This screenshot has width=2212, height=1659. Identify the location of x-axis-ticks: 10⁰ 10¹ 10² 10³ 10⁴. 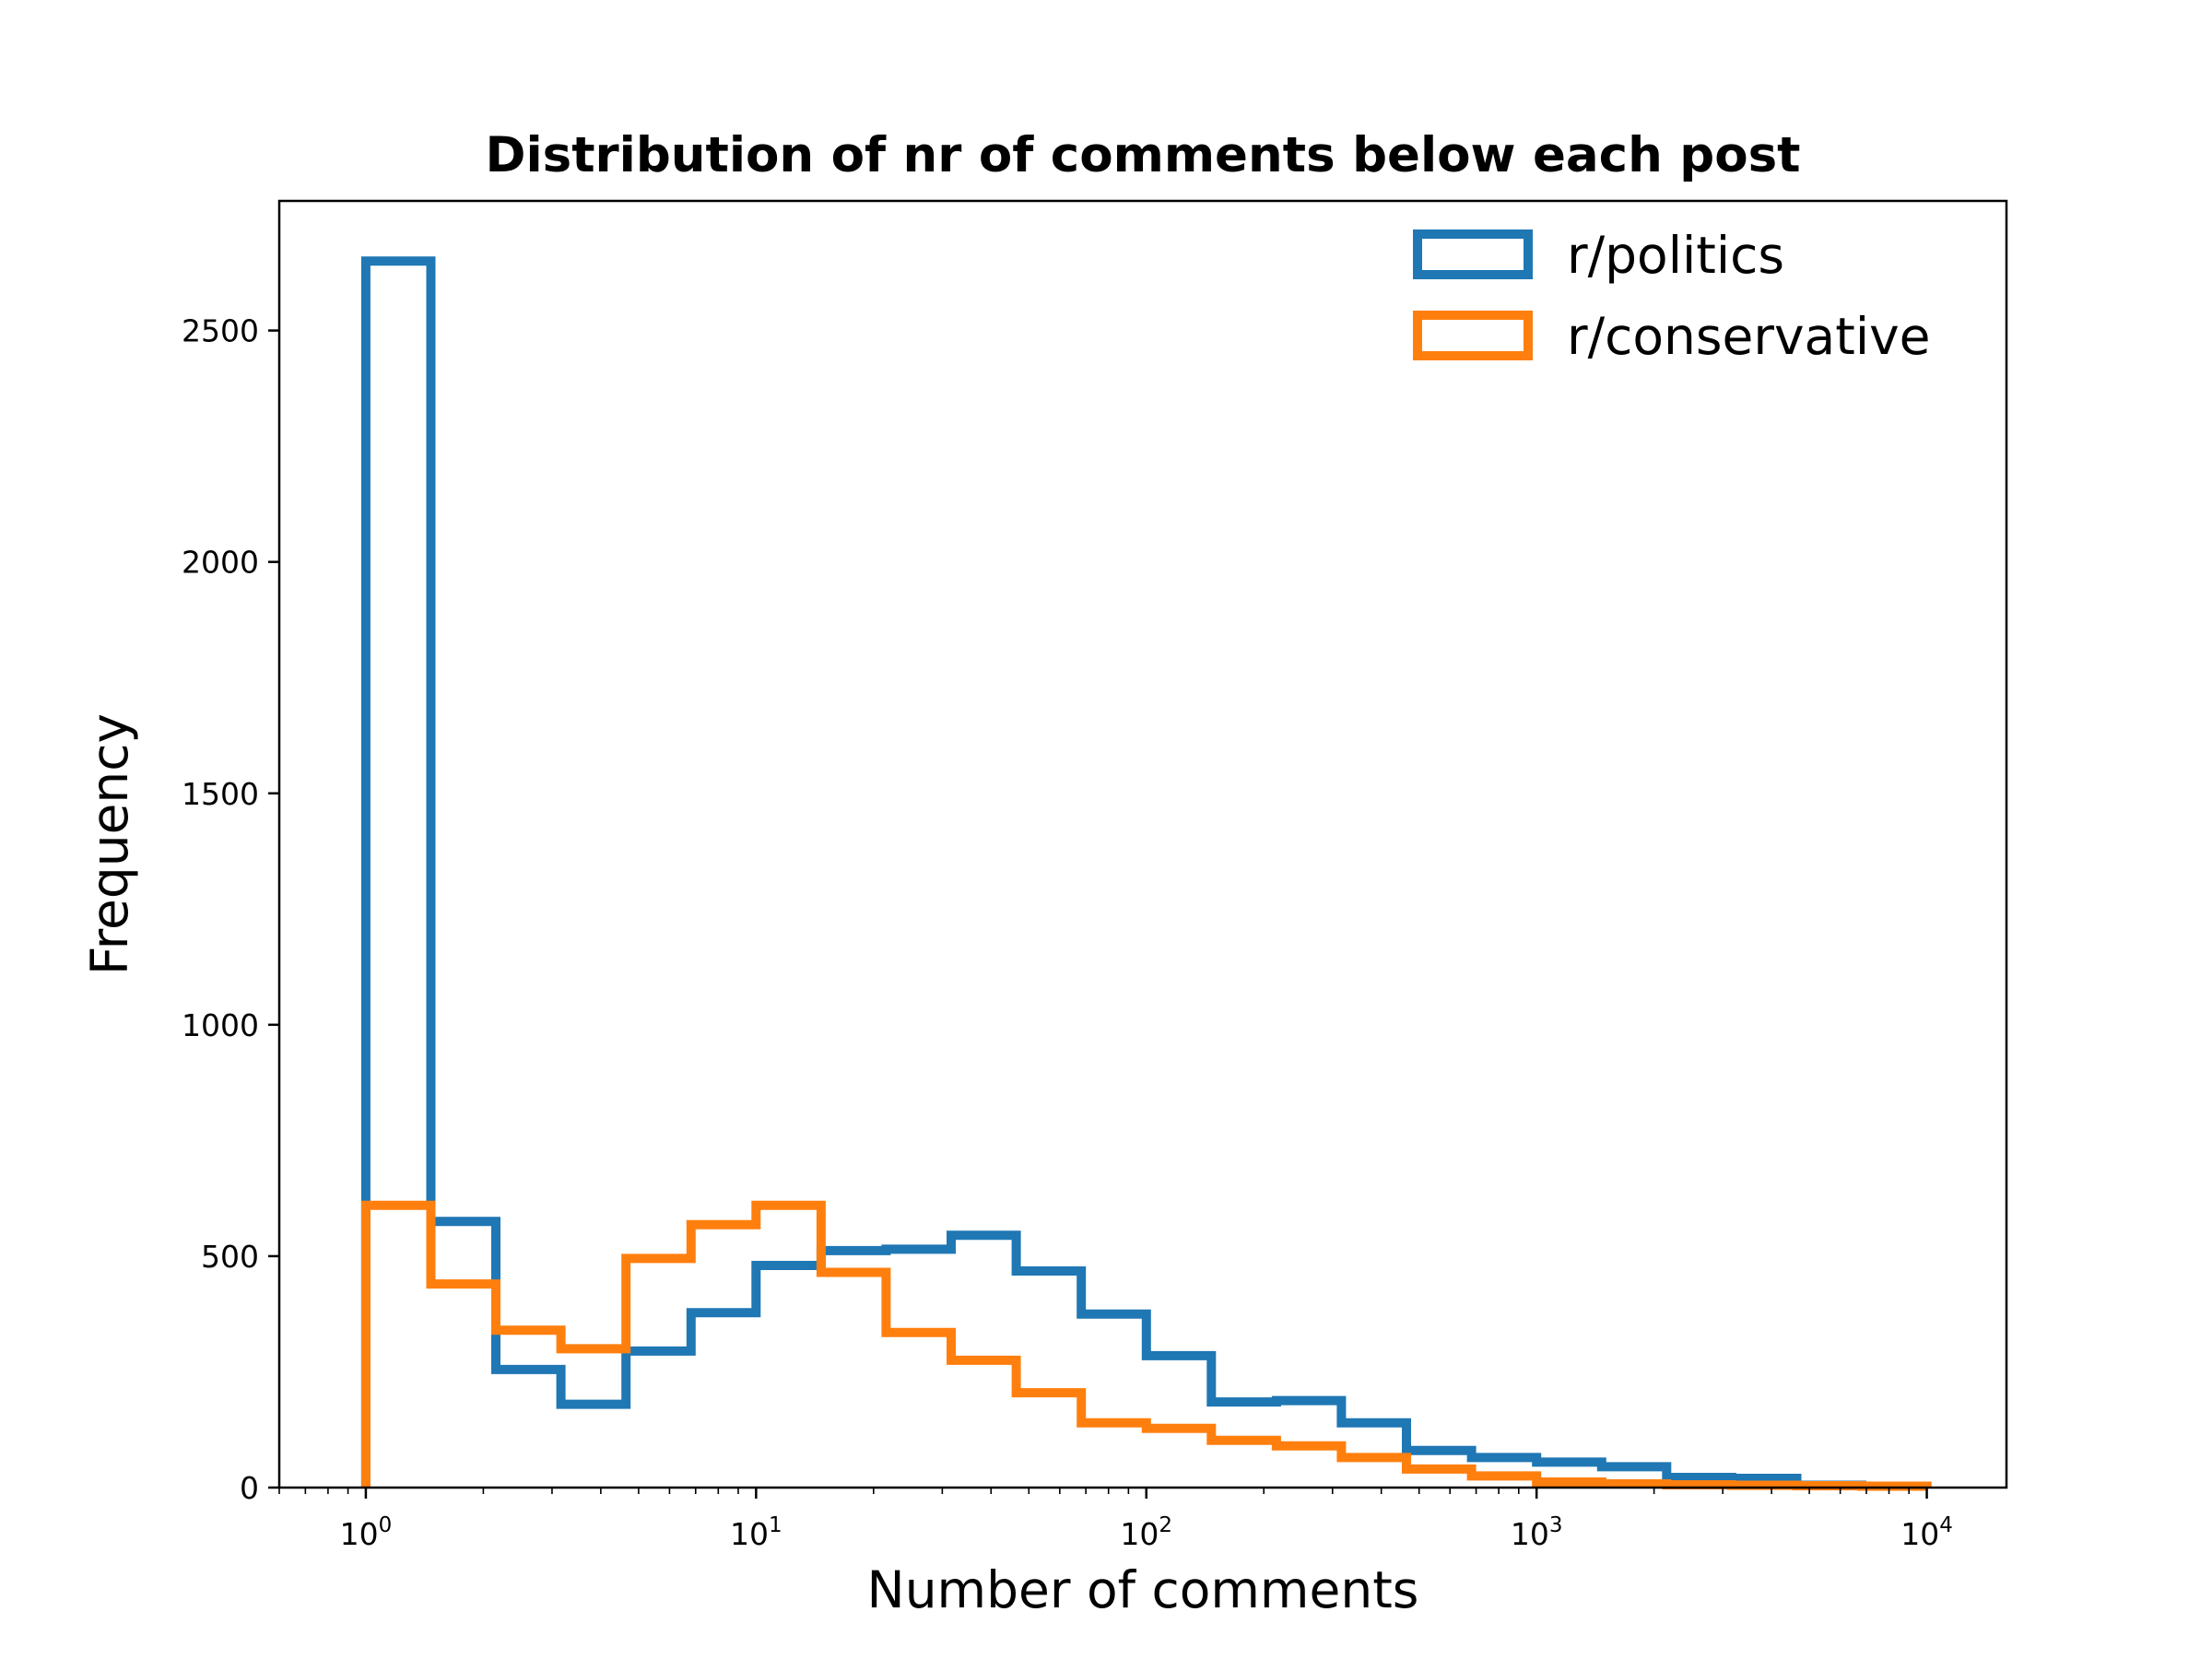
(1115, 1520).